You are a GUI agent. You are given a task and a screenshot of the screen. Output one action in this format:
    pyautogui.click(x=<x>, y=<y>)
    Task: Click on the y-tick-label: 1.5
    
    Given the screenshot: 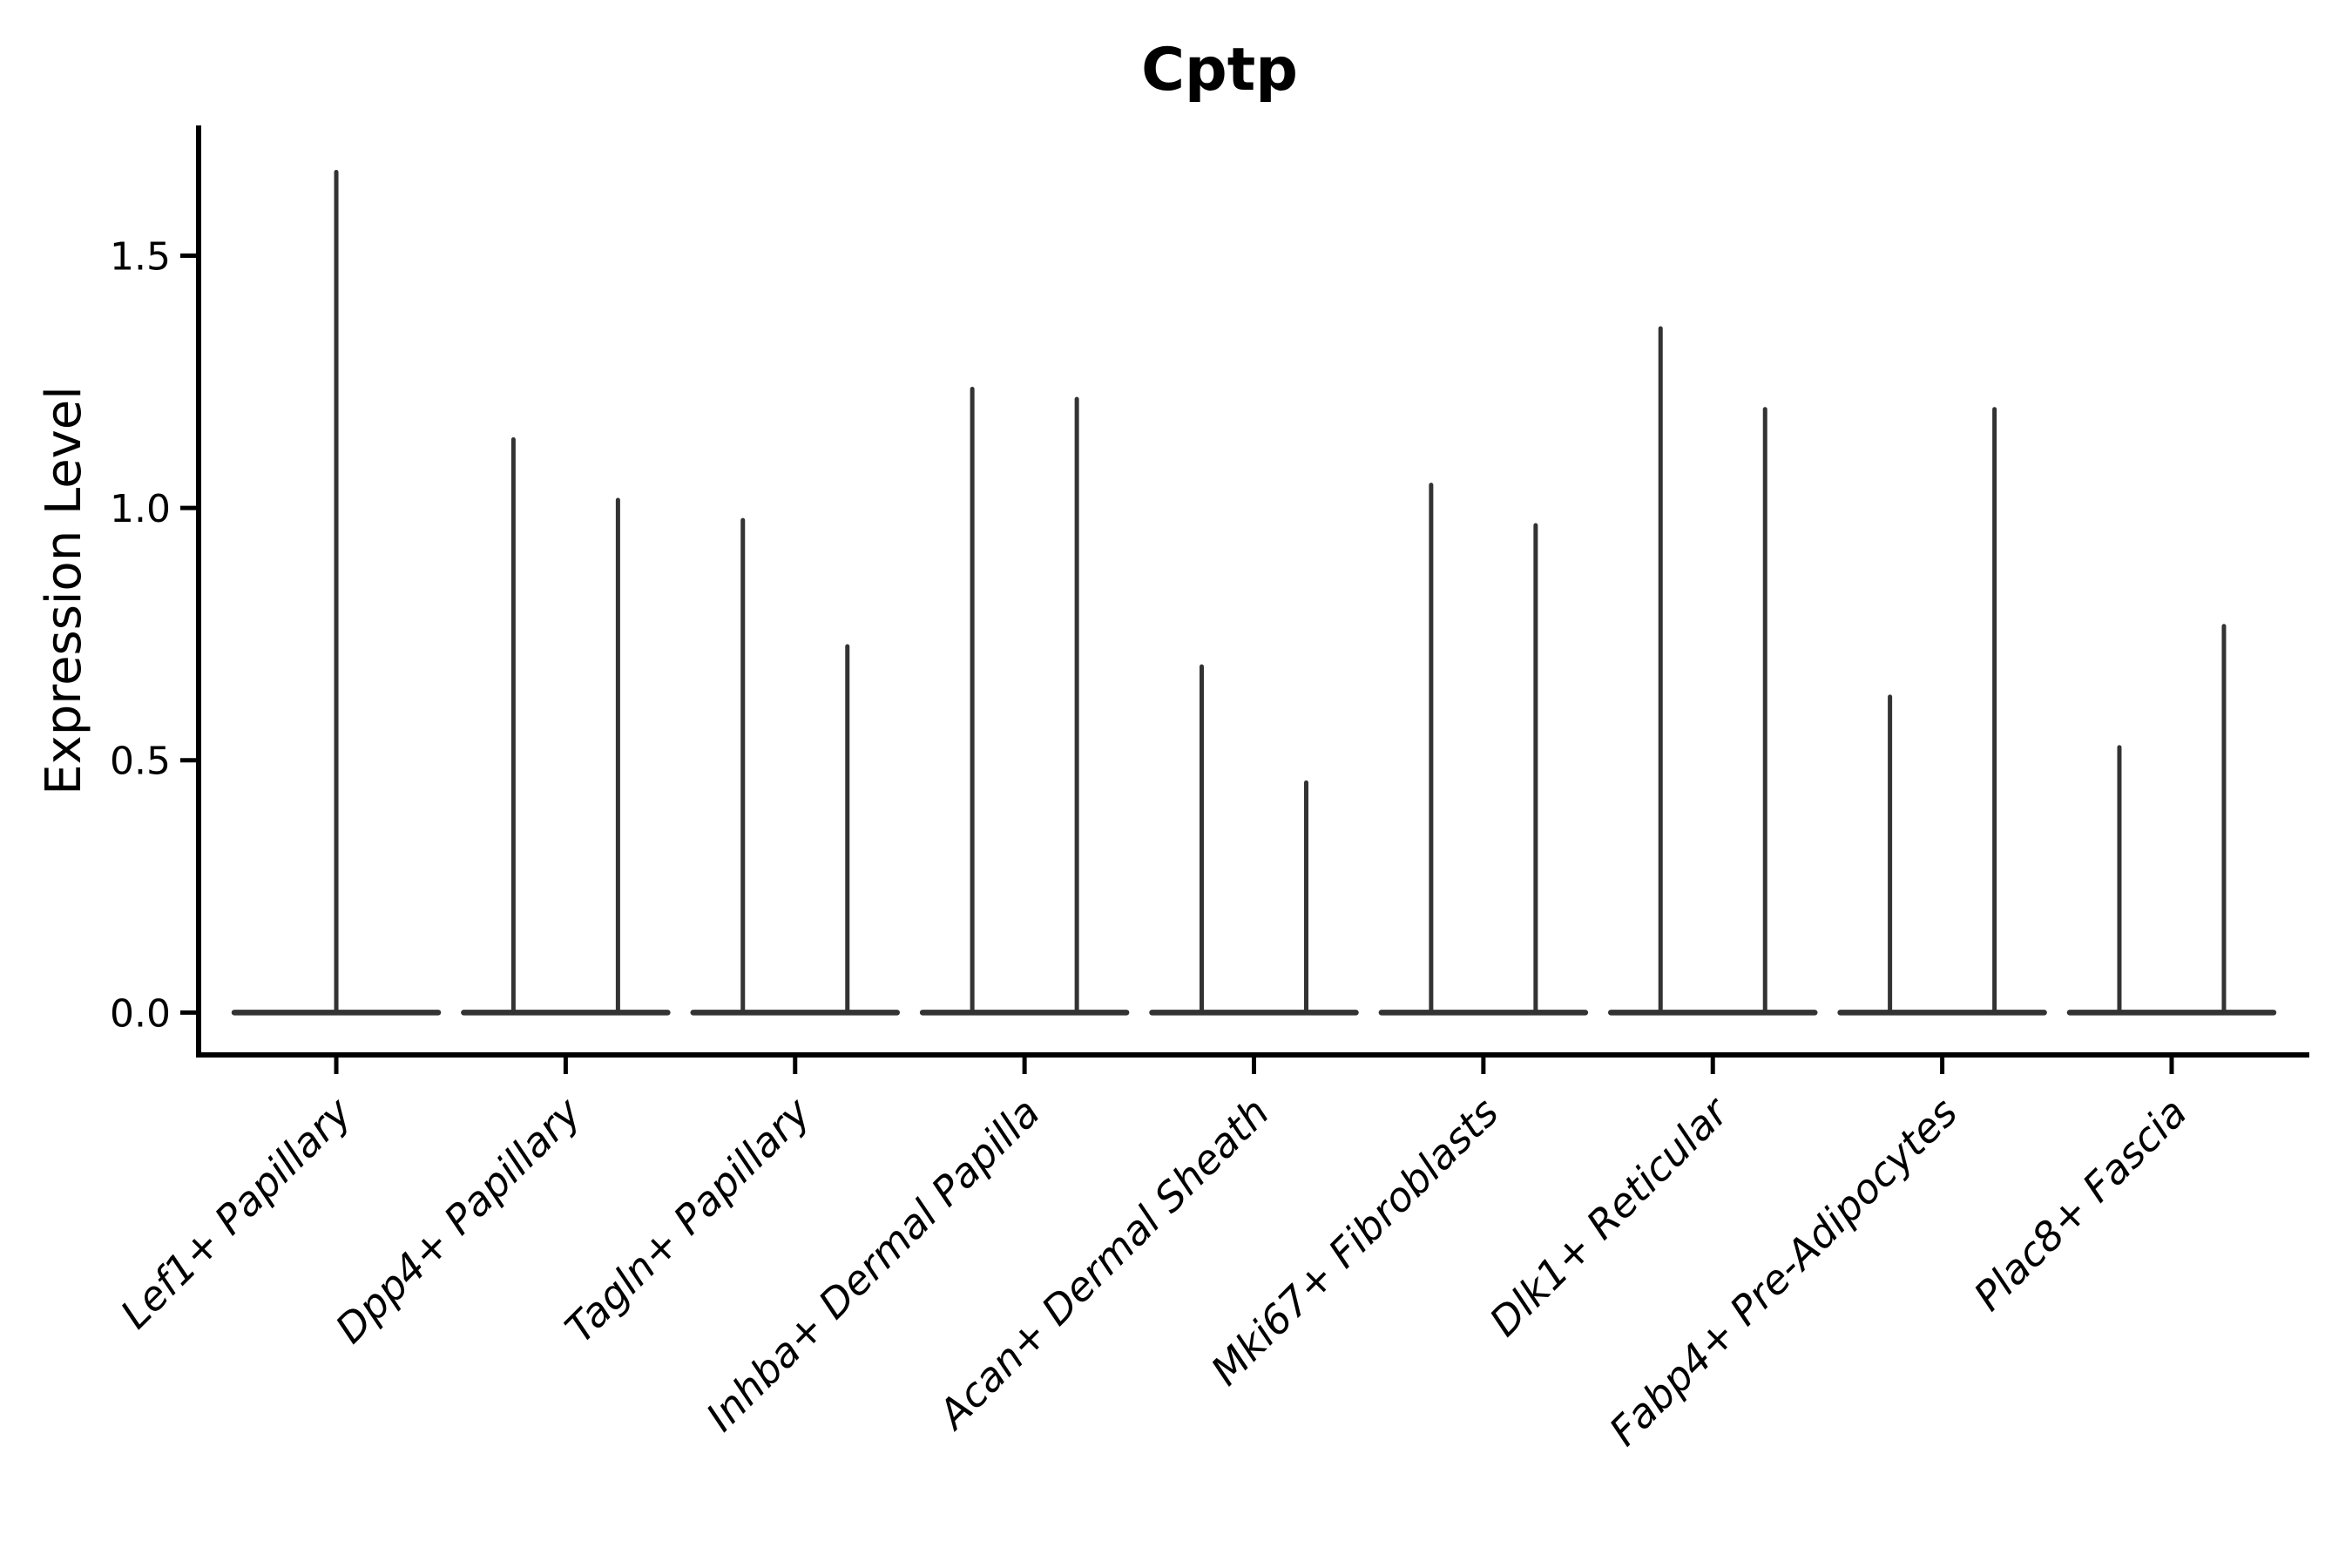 What is the action you would take?
    pyautogui.click(x=140, y=256)
    